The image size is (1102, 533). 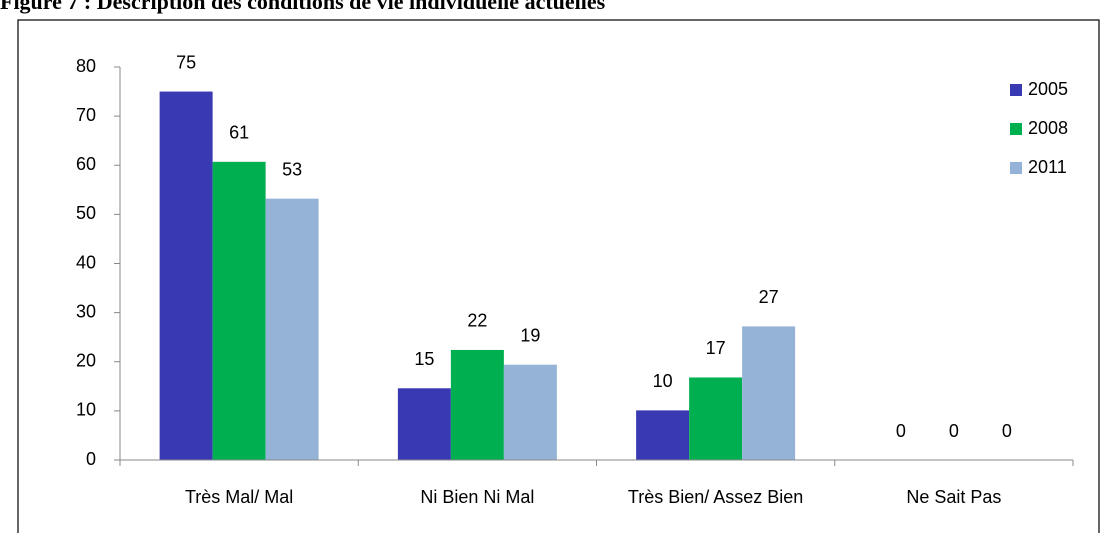 What do you see at coordinates (86, 311) in the screenshot?
I see `y-tick-label: 30` at bounding box center [86, 311].